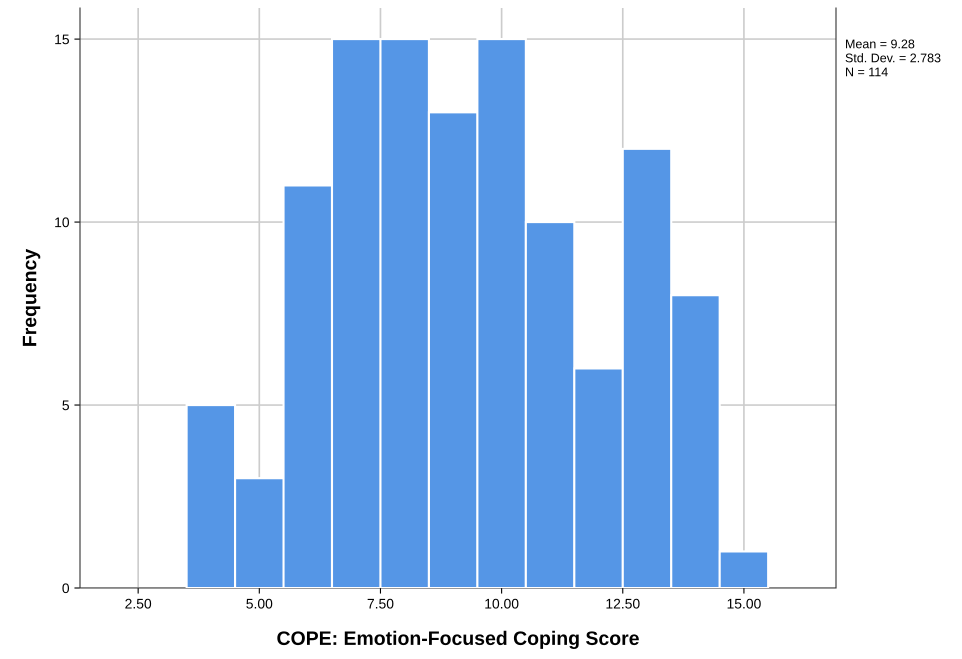  I want to click on y-tick-label: 0, so click(66, 588).